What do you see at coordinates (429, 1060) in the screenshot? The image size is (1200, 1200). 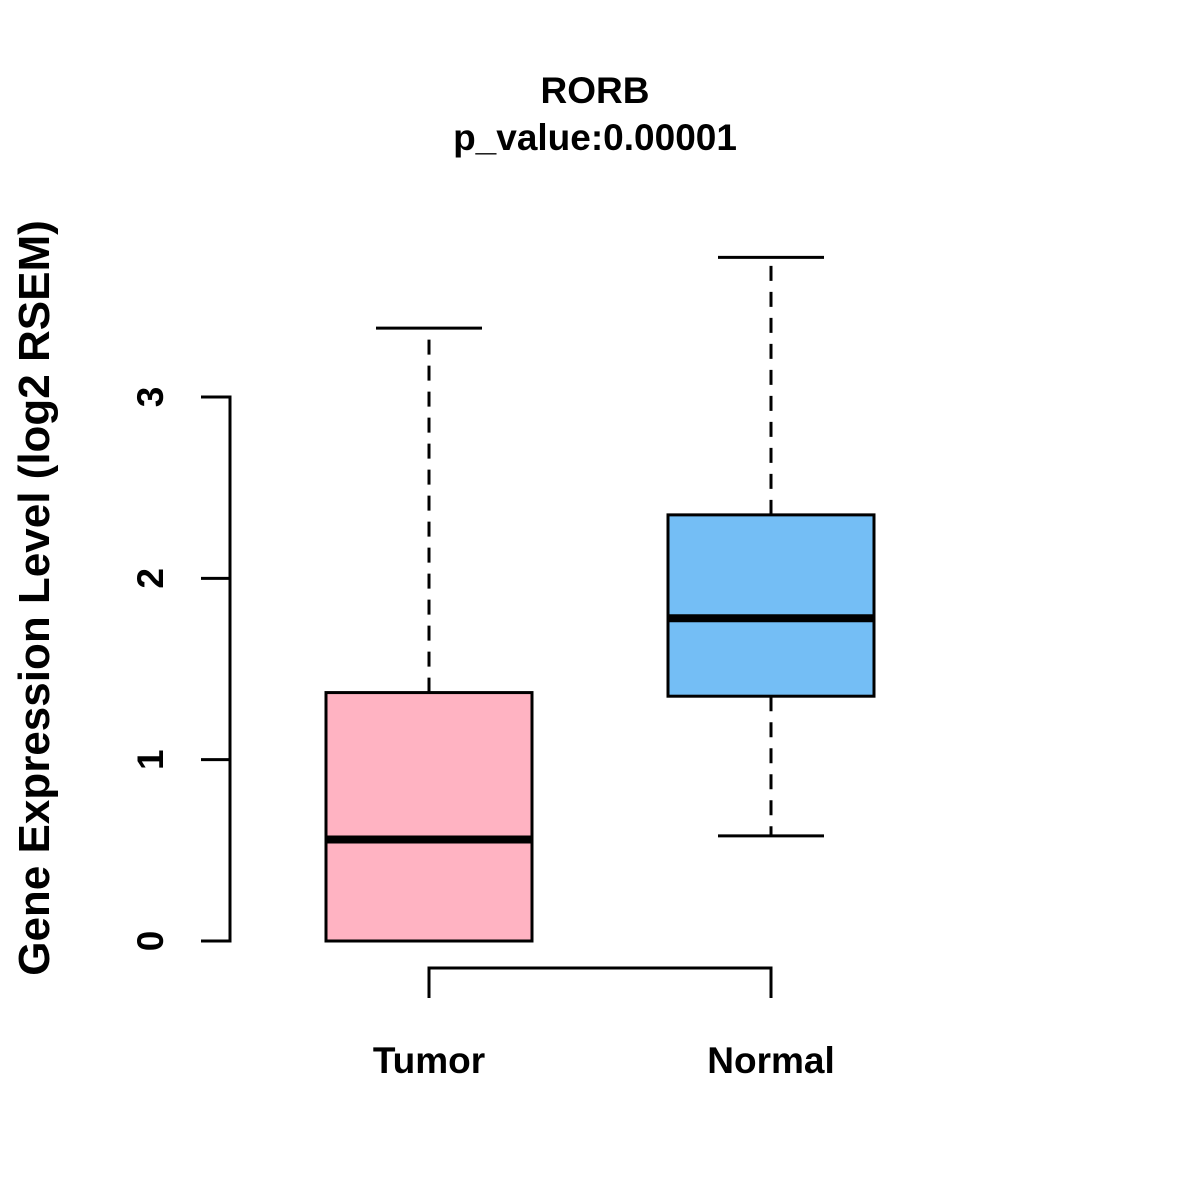 I see `x-label-tumor: Tumor` at bounding box center [429, 1060].